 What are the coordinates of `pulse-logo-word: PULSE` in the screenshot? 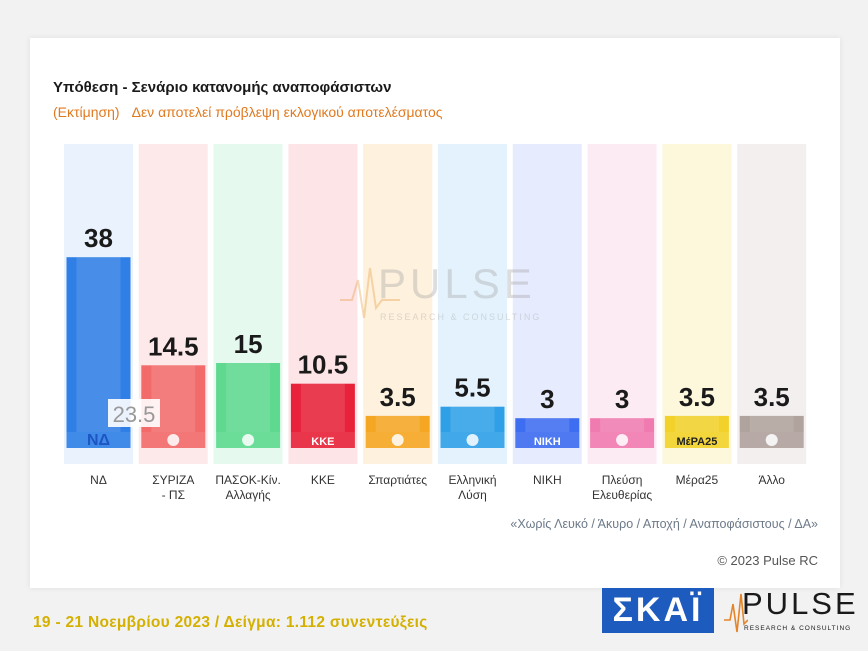 It's located at (800, 603).